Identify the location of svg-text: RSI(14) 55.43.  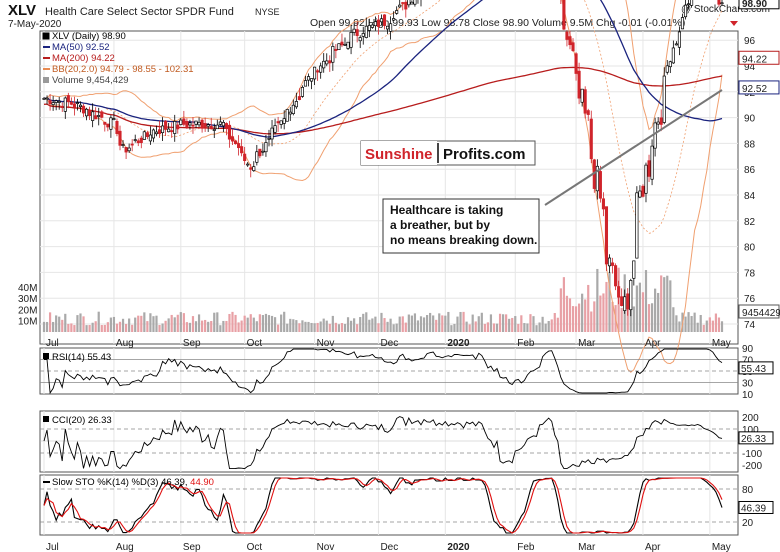
(81, 357).